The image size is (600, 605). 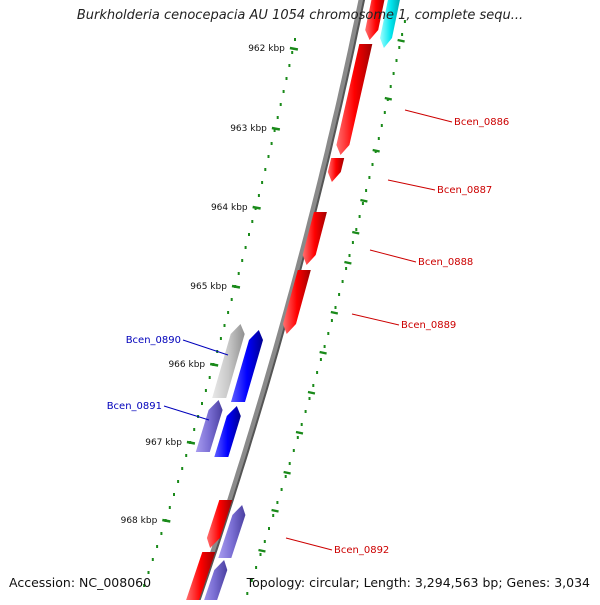 I want to click on gene-bcen-0891-light, so click(x=209, y=426).